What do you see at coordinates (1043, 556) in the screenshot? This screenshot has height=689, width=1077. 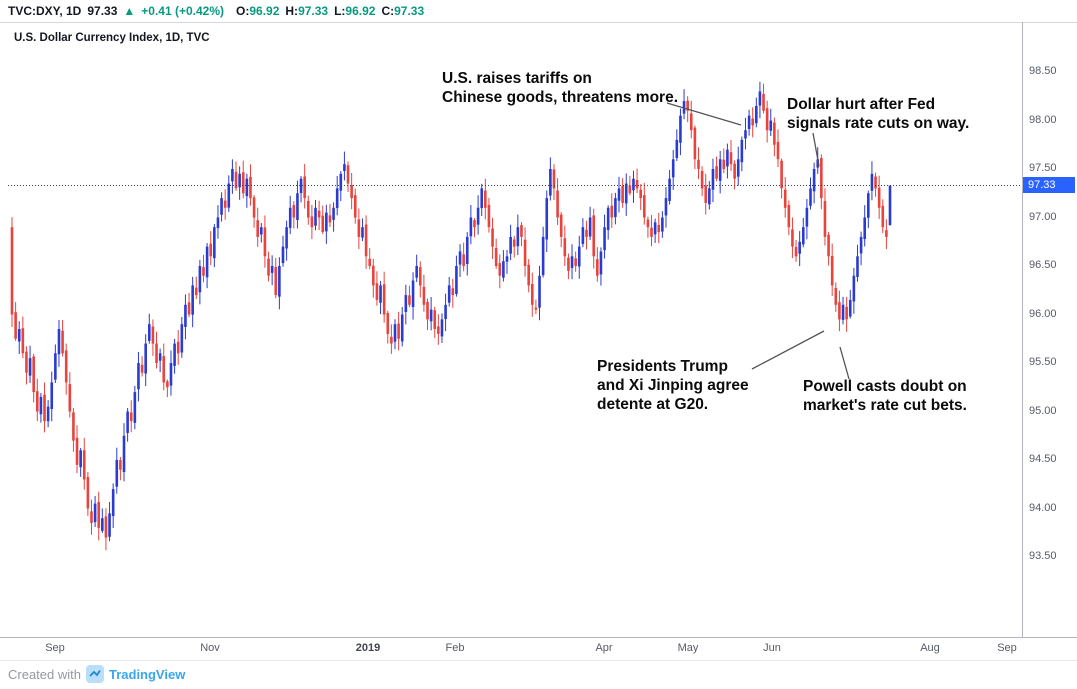 I see `price-axis-label: 93.50` at bounding box center [1043, 556].